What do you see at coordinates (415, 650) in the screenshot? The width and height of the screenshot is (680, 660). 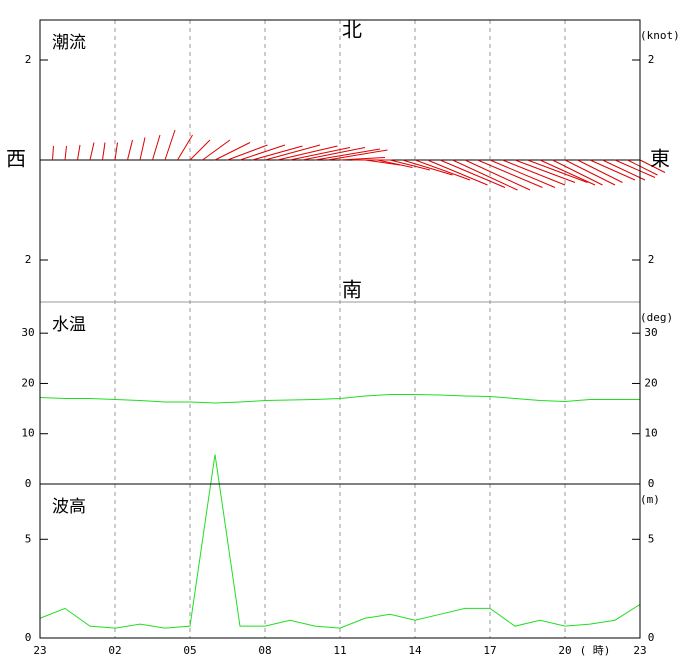 I see `x-tick-label: 14` at bounding box center [415, 650].